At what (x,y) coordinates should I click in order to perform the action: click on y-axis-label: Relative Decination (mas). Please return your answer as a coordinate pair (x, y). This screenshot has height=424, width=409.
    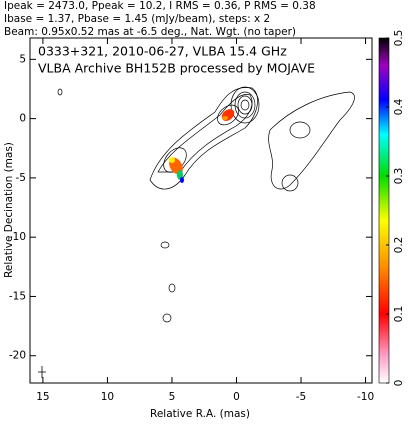
    Looking at the image, I should click on (9, 210).